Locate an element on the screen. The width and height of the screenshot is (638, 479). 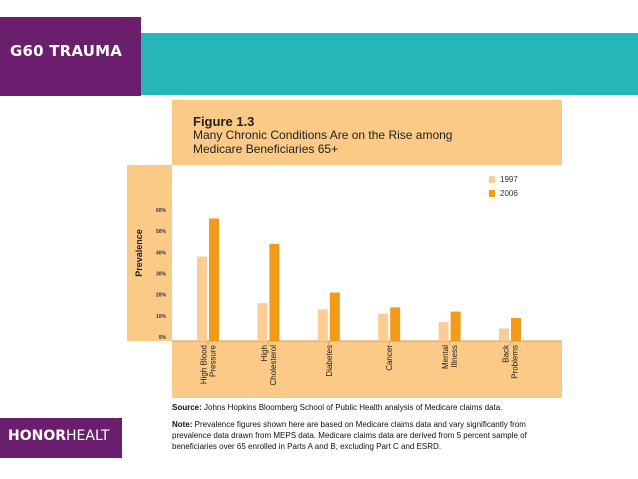
y-tick-label: 50% is located at coordinates (161, 232).